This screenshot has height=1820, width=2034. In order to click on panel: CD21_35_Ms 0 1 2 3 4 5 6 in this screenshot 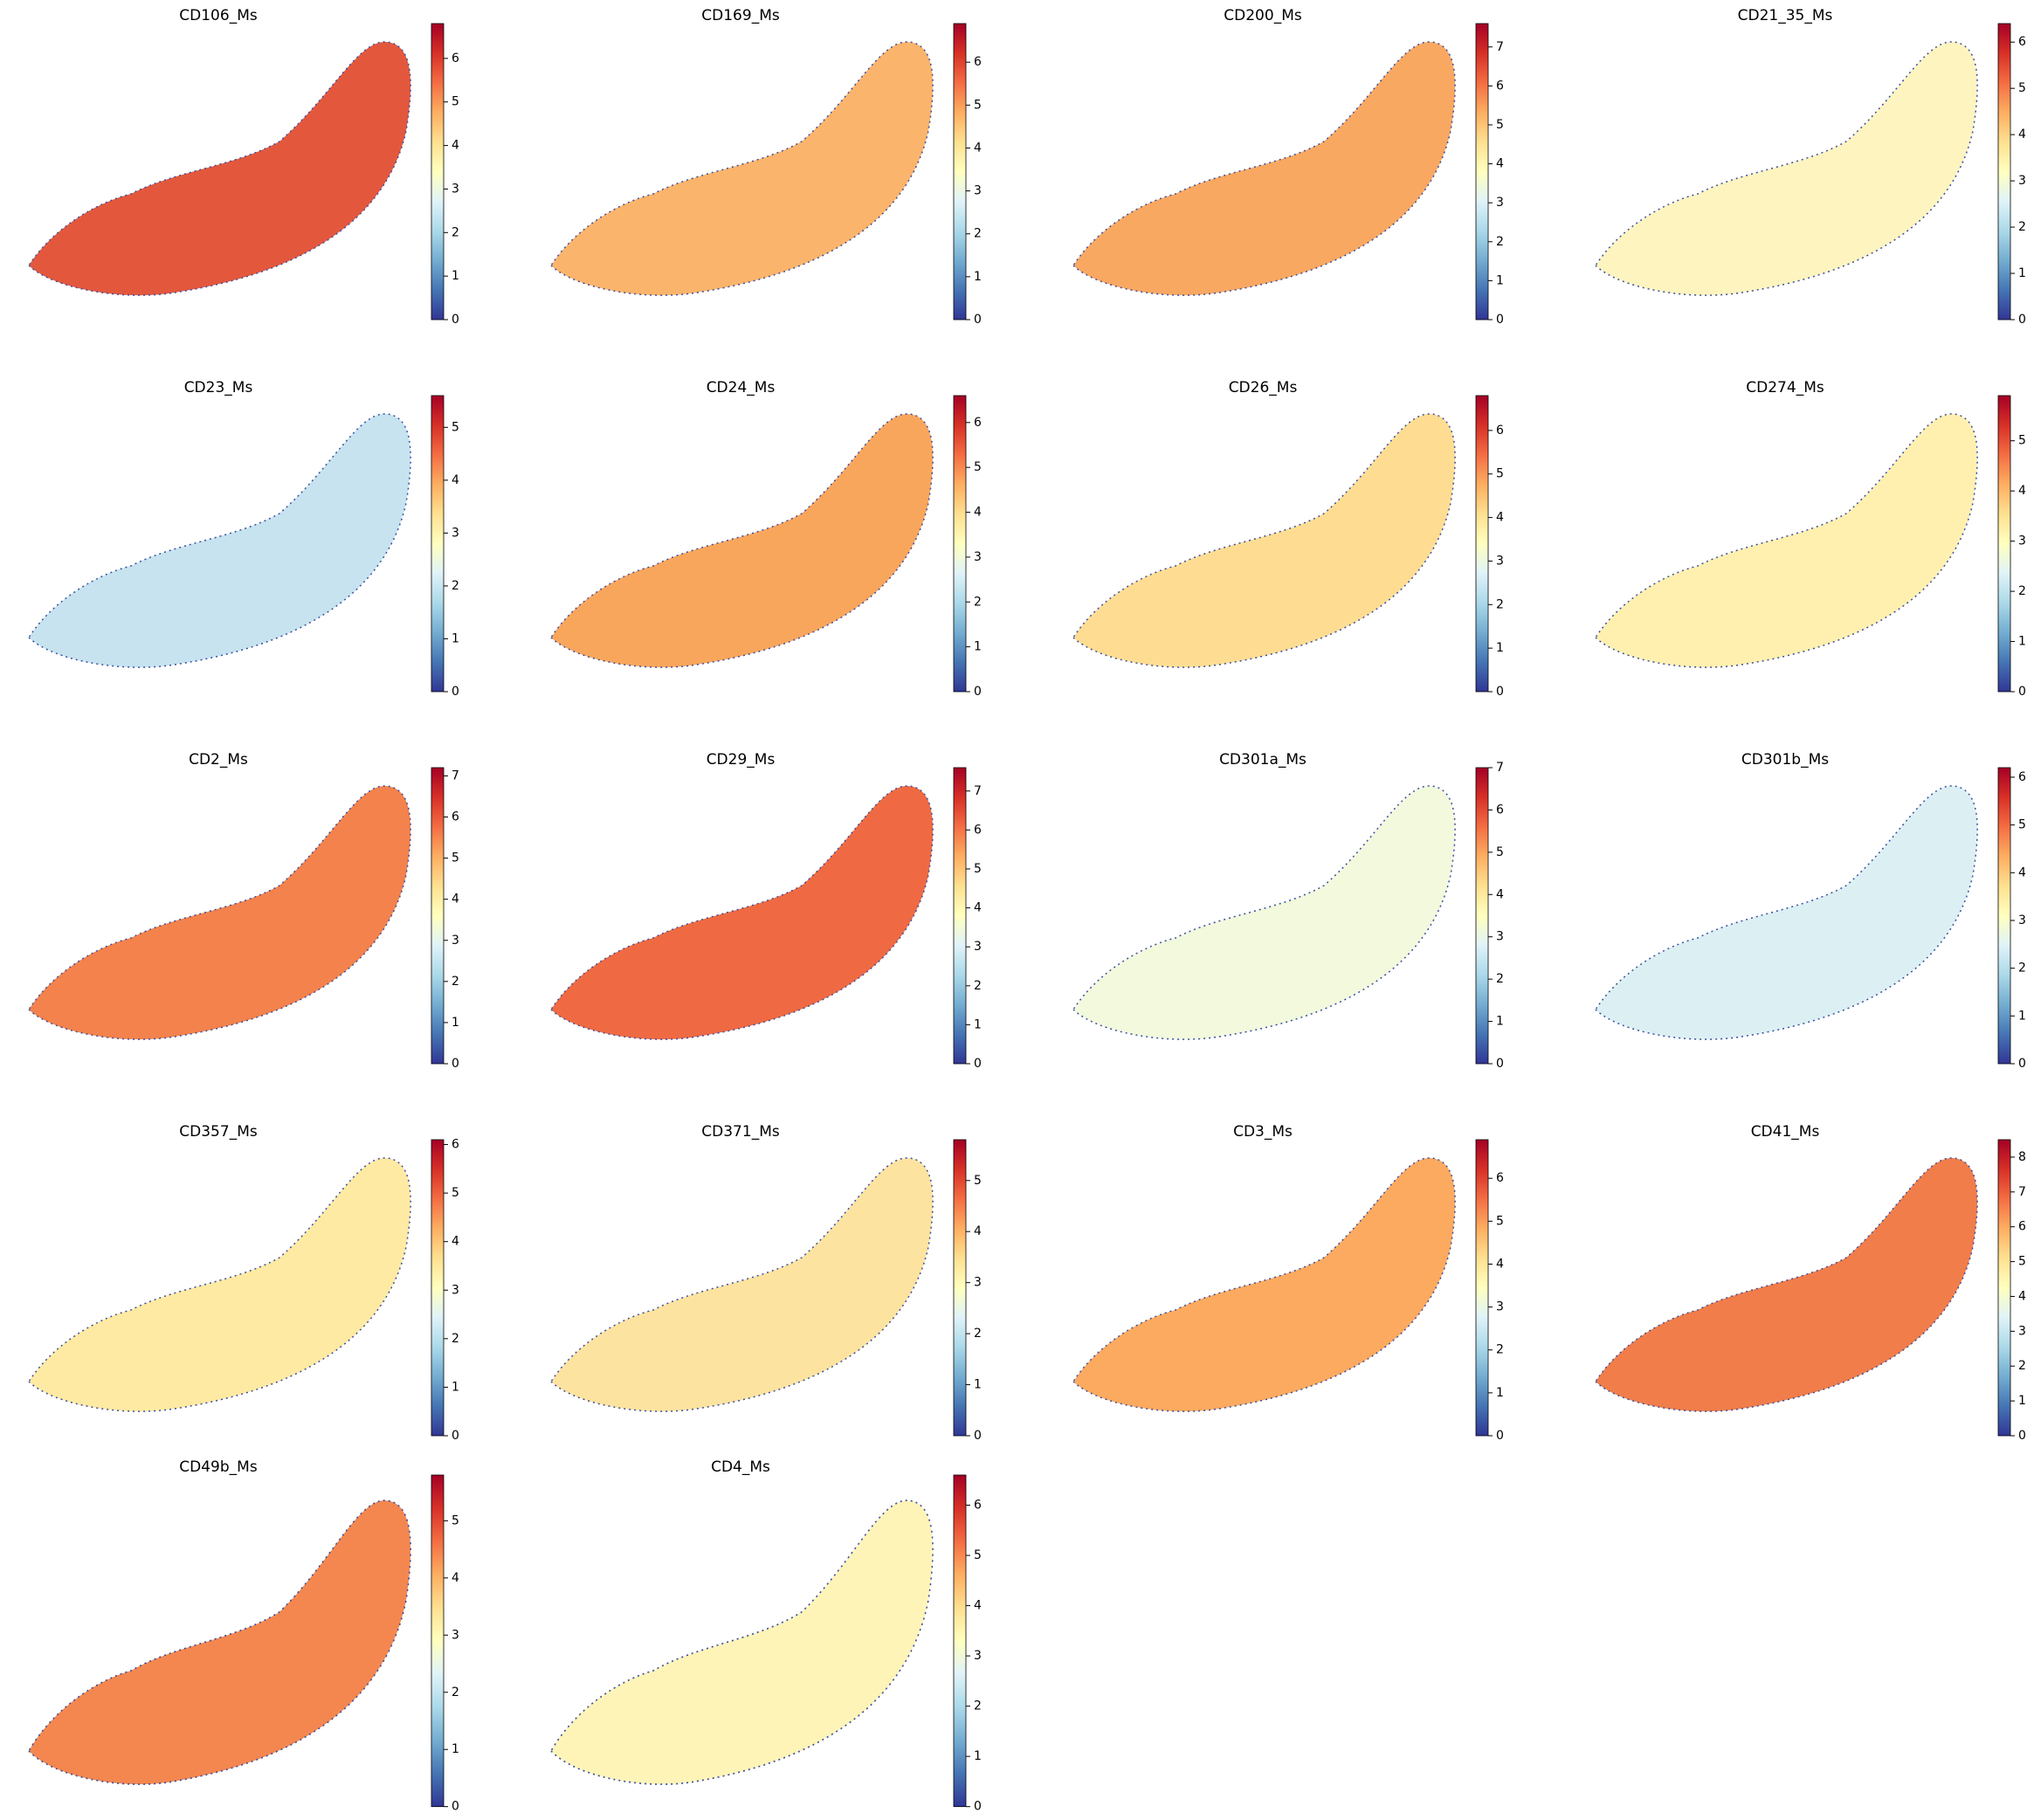, I will do `click(1810, 167)`.